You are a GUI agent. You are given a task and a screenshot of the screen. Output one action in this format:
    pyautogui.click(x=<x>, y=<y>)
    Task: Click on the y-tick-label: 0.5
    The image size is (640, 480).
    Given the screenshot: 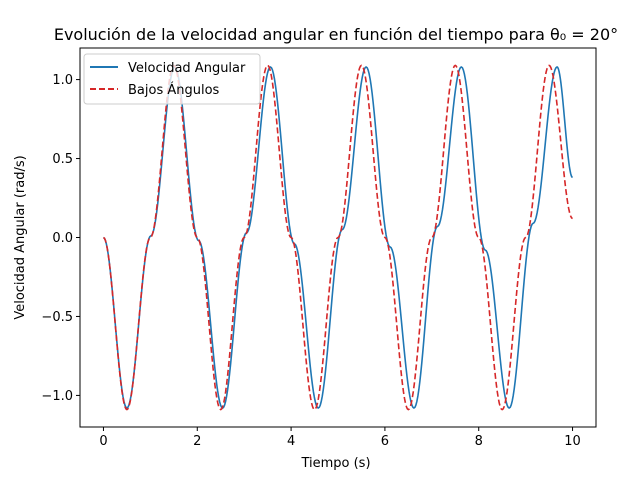 What is the action you would take?
    pyautogui.click(x=62, y=159)
    